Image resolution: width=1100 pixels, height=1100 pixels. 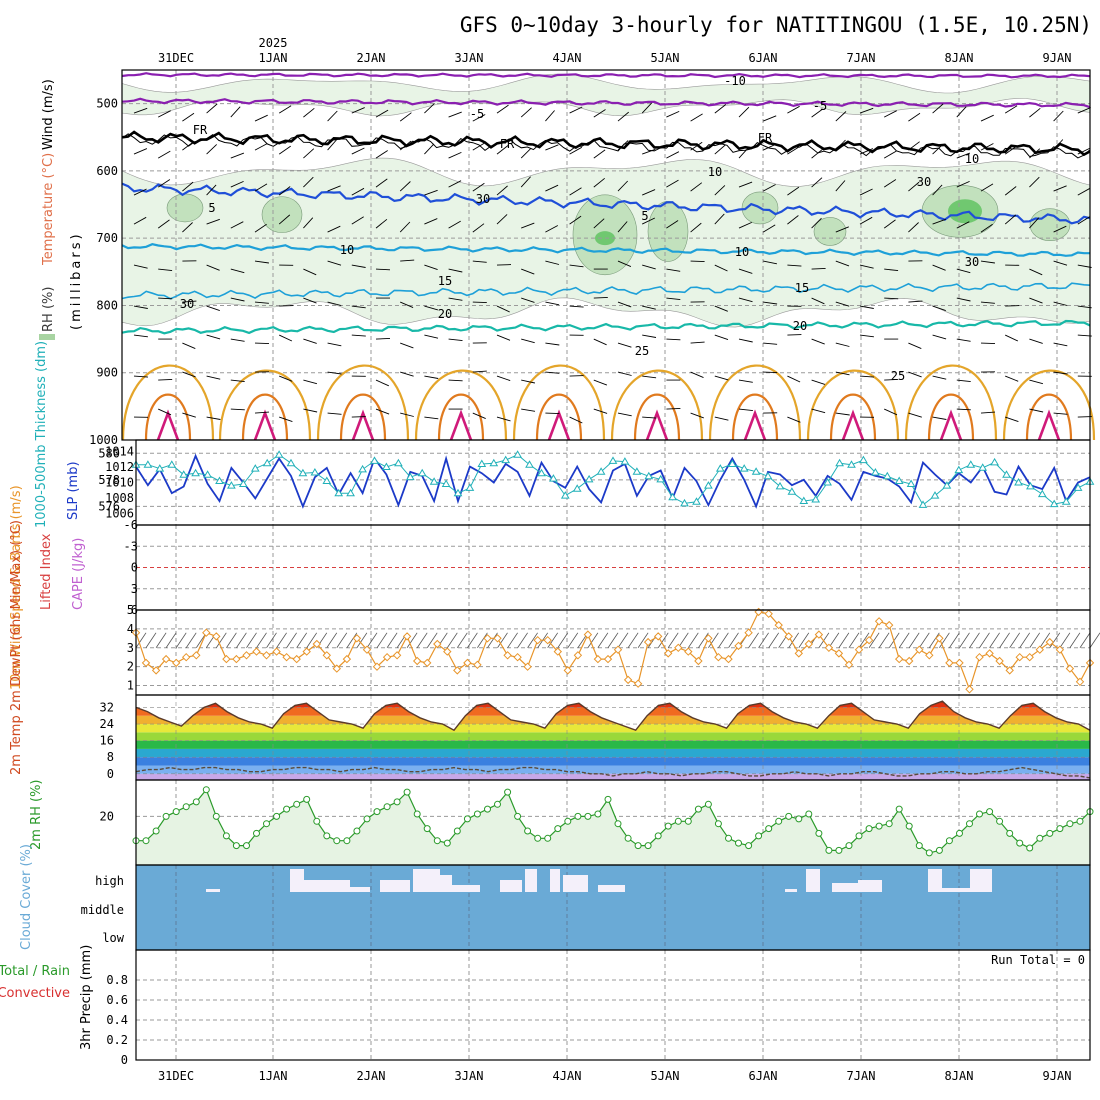 What do you see at coordinates (35, 971) in the screenshot?
I see `precip-total-label: Total / Rain` at bounding box center [35, 971].